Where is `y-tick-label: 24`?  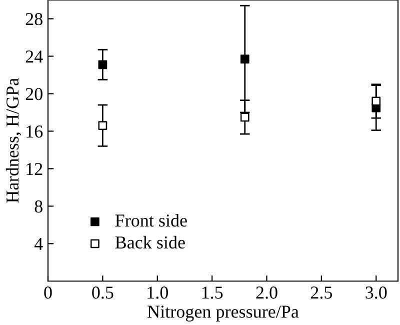 y-tick-label: 24 is located at coordinates (34, 56).